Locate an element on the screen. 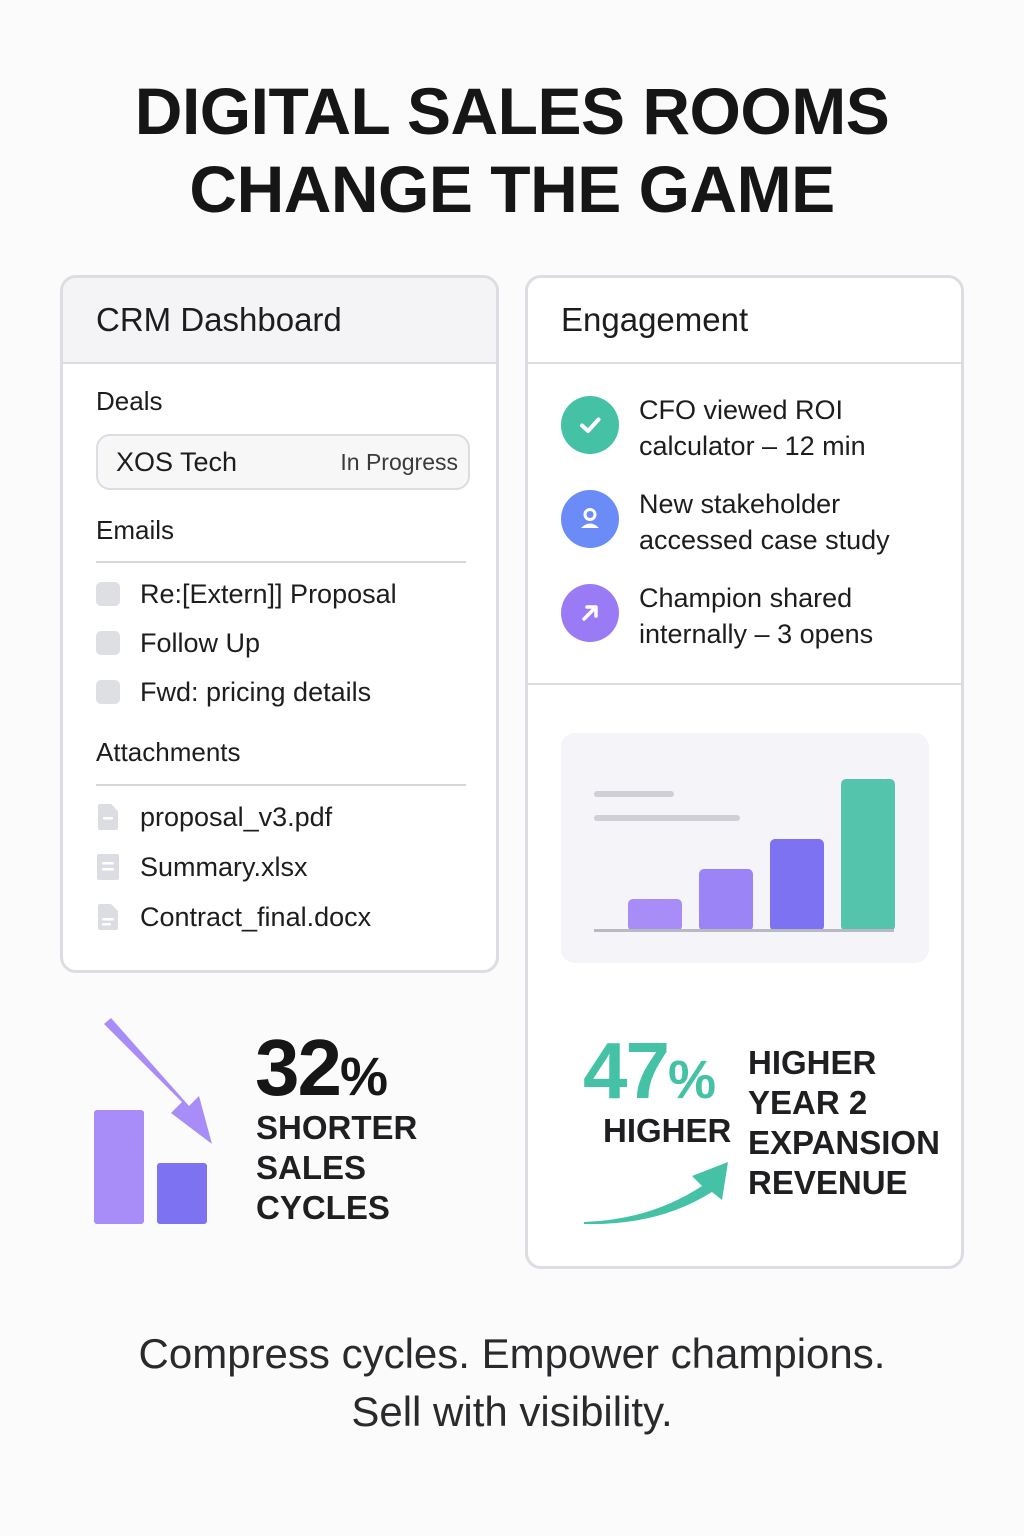 This screenshot has height=1536, width=1024. page-title: DIGITAL SALES ROOMS CHANGE THE GAME is located at coordinates (512, 150).